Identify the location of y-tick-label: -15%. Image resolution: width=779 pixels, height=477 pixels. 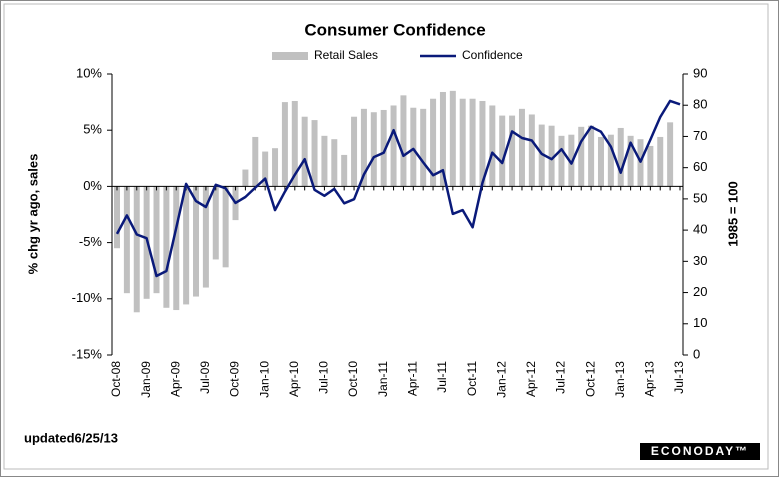
(87, 353).